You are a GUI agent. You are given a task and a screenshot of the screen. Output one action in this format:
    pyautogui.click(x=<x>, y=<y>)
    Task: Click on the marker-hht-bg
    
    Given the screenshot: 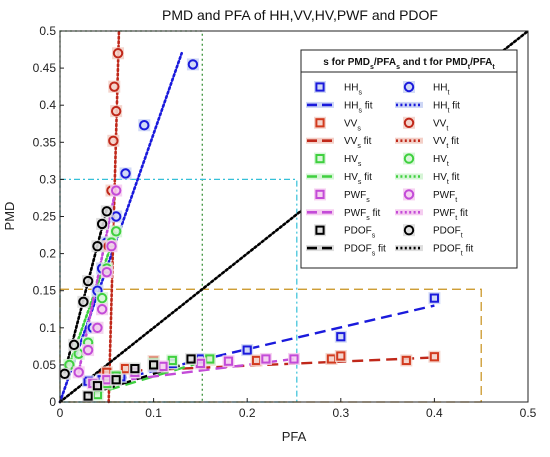 What is the action you would take?
    pyautogui.click(x=125, y=173)
    